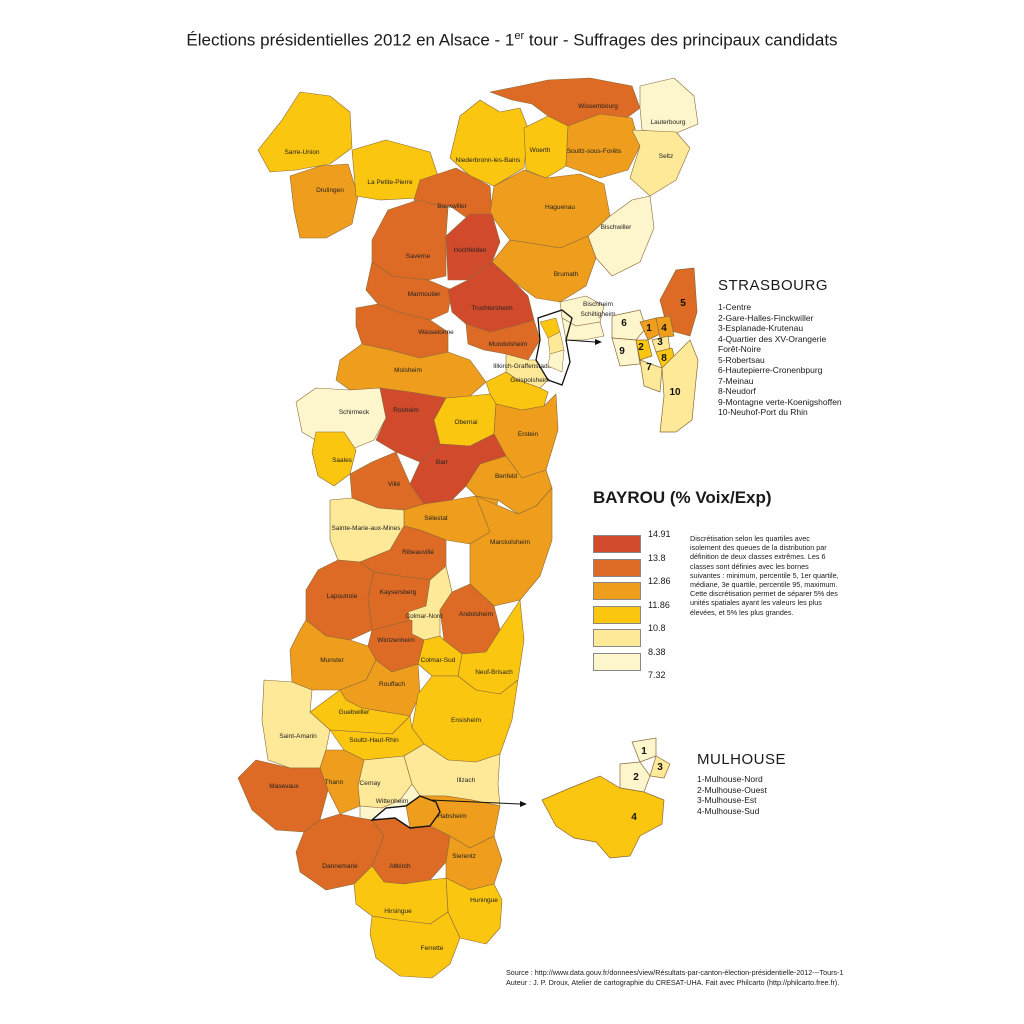 Image resolution: width=1024 pixels, height=1024 pixels. Describe the element at coordinates (735, 307) in the screenshot. I see `strasbourg-district-item: 1-Centre` at that location.